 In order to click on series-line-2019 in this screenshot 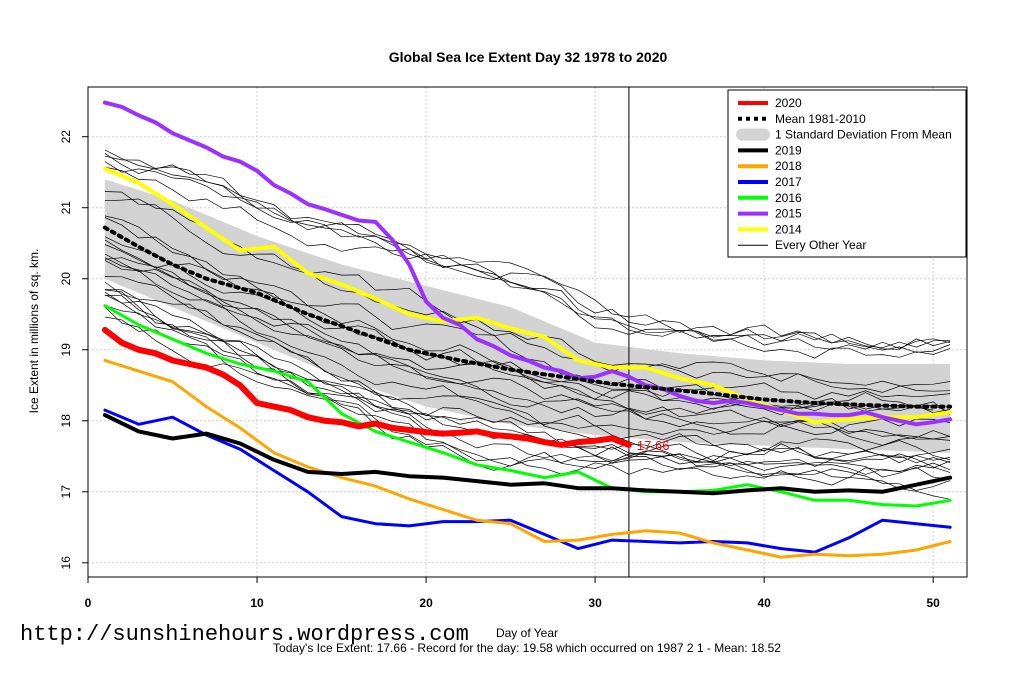, I will do `click(527, 454)`.